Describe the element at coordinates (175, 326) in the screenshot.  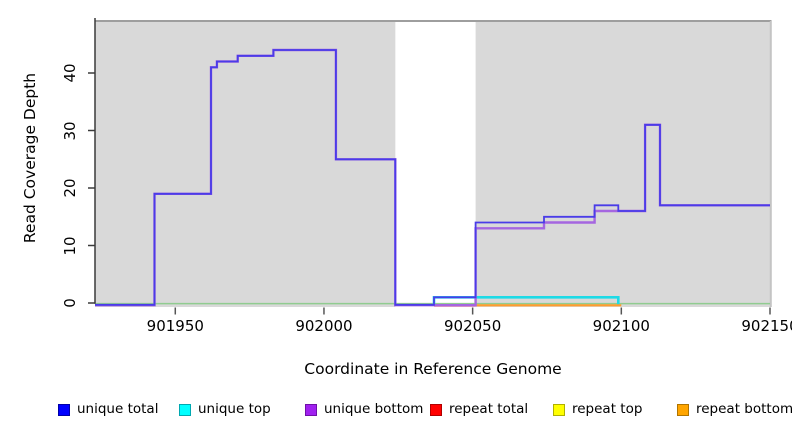
I see `x-tick-label: 901950` at that location.